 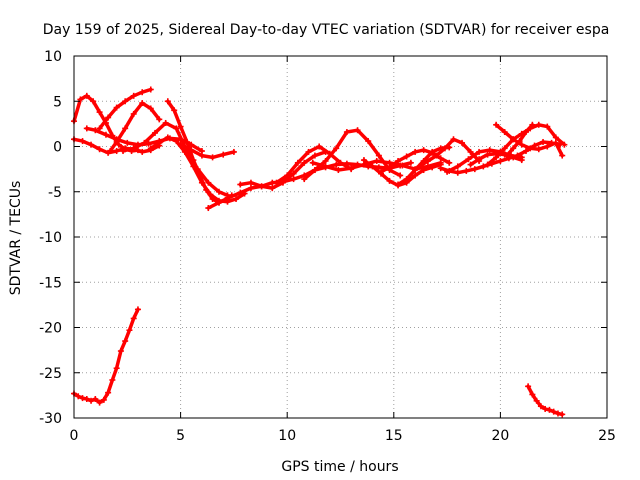 What do you see at coordinates (57, 102) in the screenshot?
I see `y-tick-label: 5` at bounding box center [57, 102].